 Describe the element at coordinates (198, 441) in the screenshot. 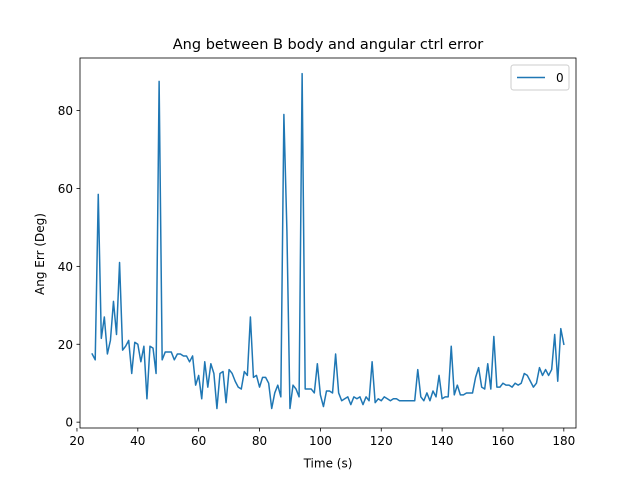

I see `x-tick-label: 60` at that location.